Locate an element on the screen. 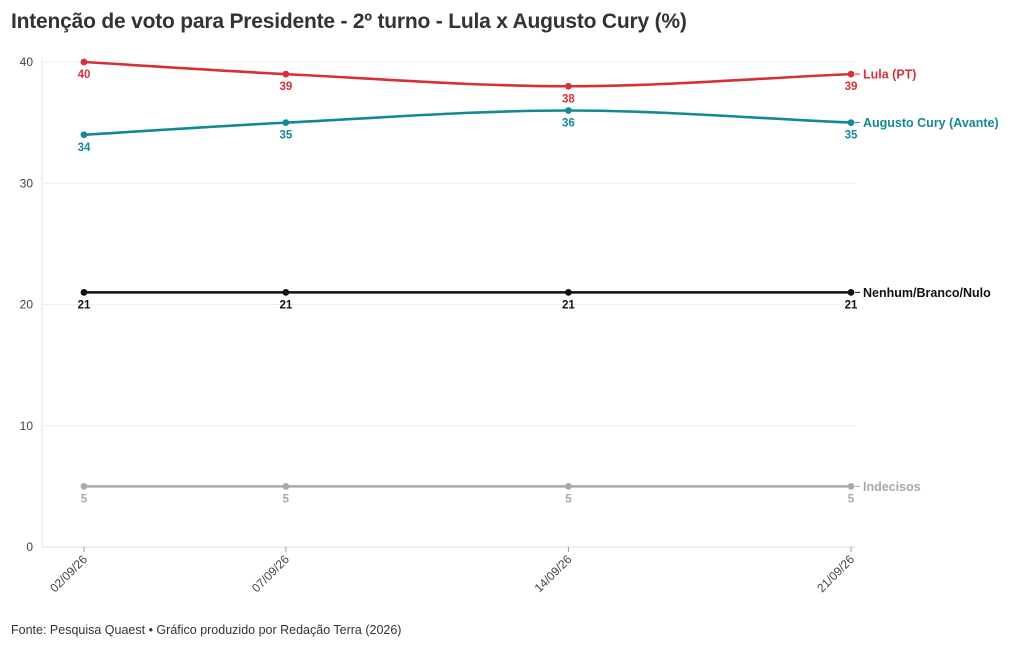  data-label-lula-pt: 38 is located at coordinates (568, 99).